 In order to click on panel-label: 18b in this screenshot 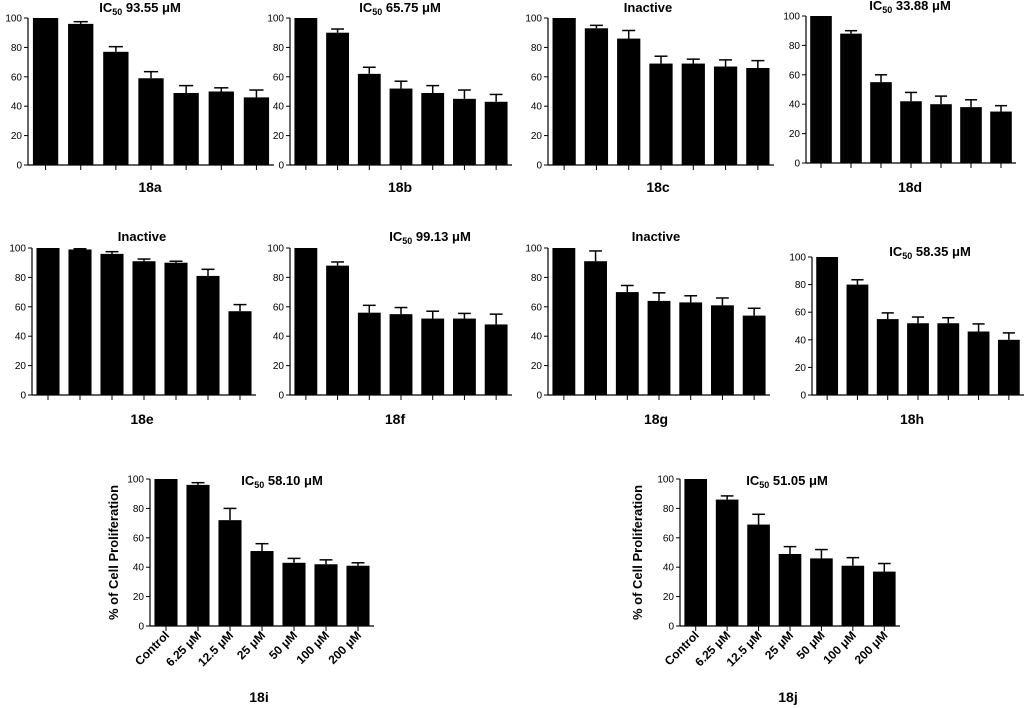, I will do `click(400, 187)`.